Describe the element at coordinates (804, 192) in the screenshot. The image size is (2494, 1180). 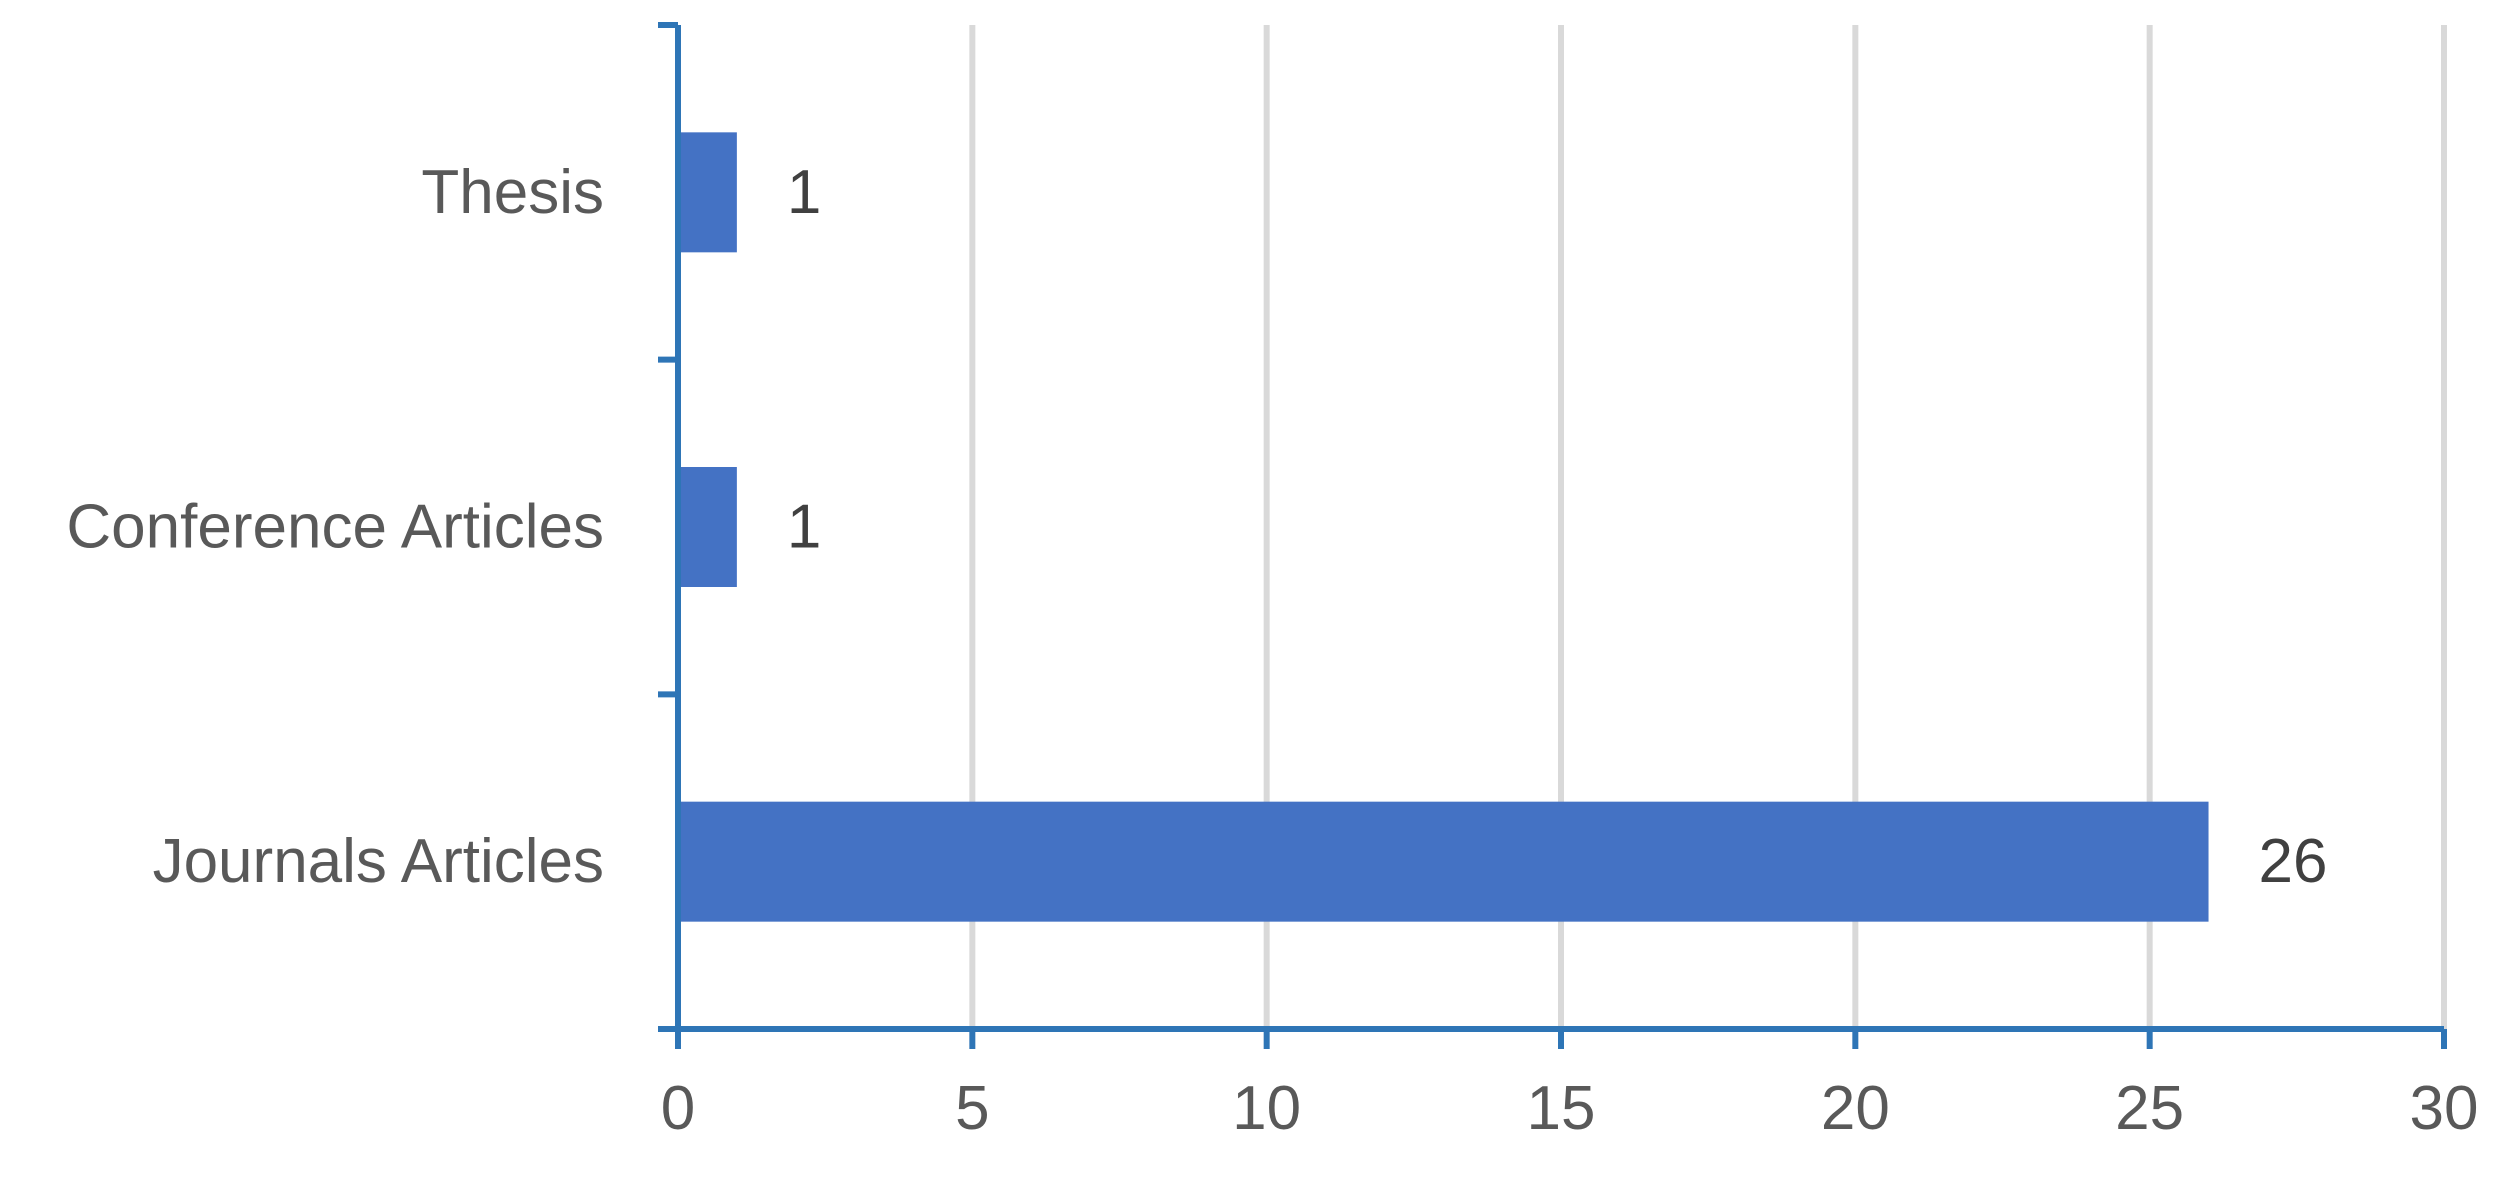
I see `data-label-thesis: 1` at that location.